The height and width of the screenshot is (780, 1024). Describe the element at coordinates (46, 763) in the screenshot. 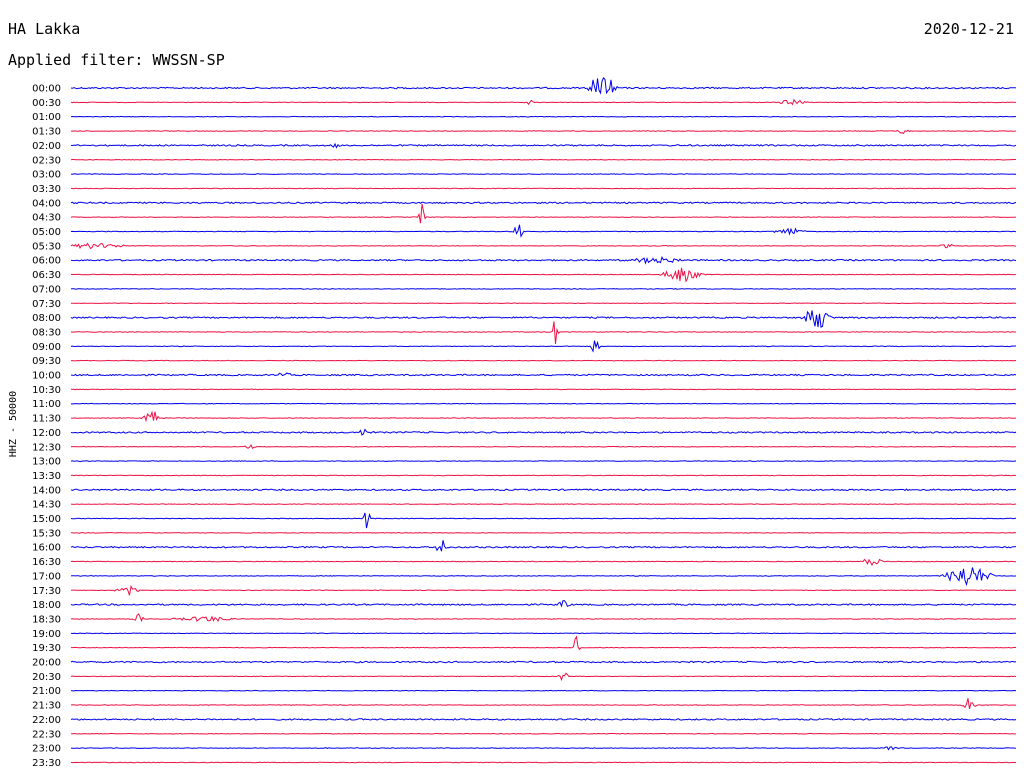

I see `row-tick-label: 23:30` at that location.